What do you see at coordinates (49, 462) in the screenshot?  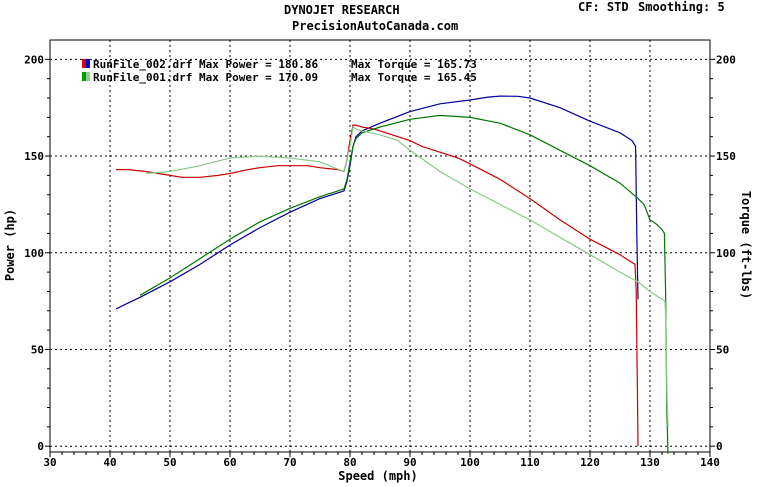 I see `x-tick-label: 30` at bounding box center [49, 462].